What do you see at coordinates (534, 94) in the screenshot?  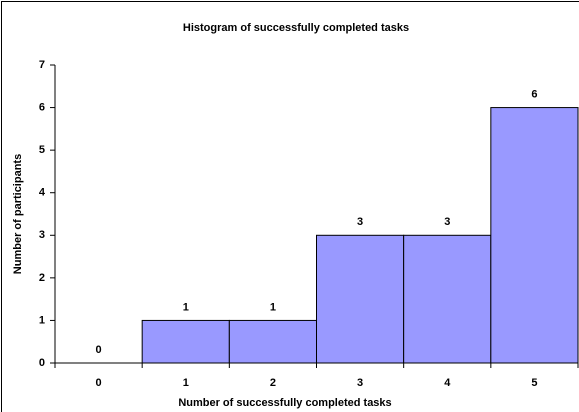 I see `data-label: 6` at bounding box center [534, 94].